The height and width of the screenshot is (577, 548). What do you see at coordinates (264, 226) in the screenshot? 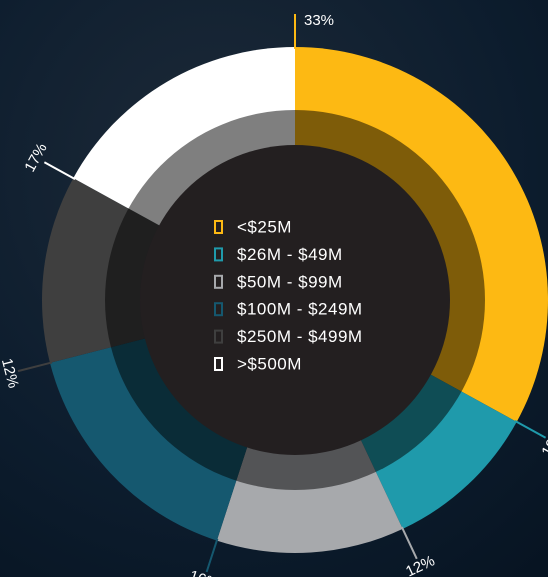
I see `legend-label: <$25M` at bounding box center [264, 226].